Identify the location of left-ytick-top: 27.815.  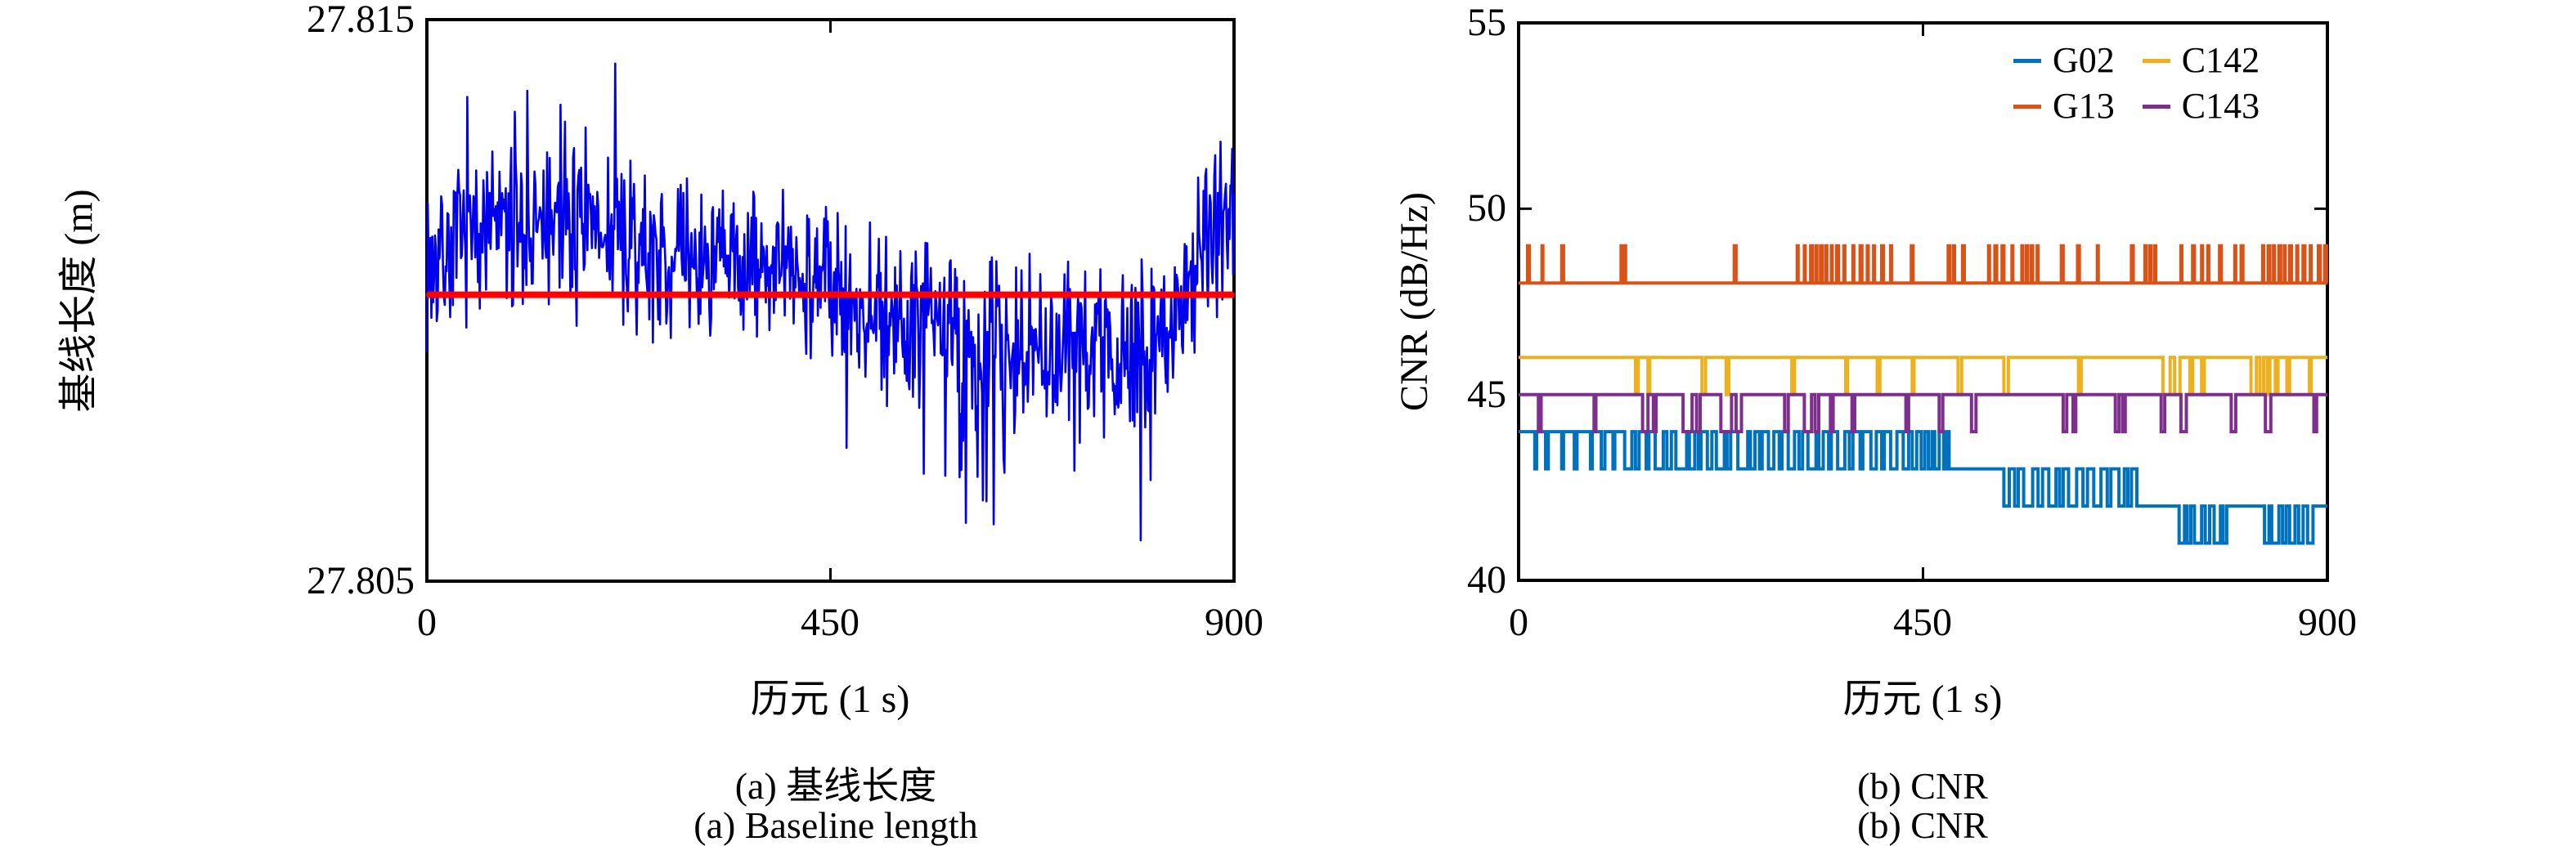
(361, 20).